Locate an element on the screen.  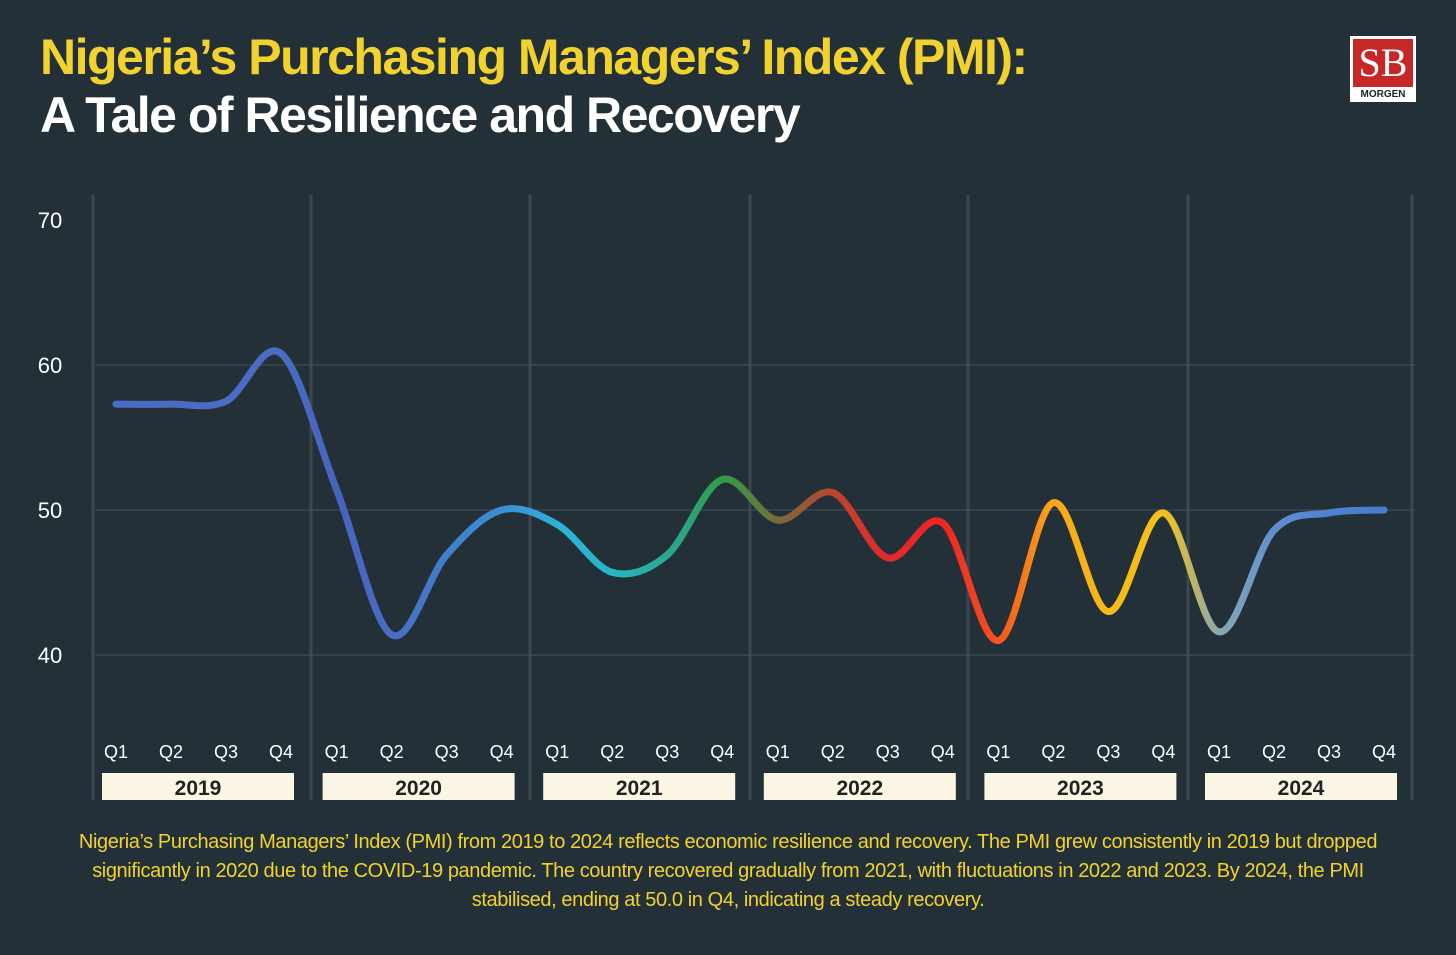
title-line-2: A Tale of Resilience and Recovery is located at coordinates (420, 115).